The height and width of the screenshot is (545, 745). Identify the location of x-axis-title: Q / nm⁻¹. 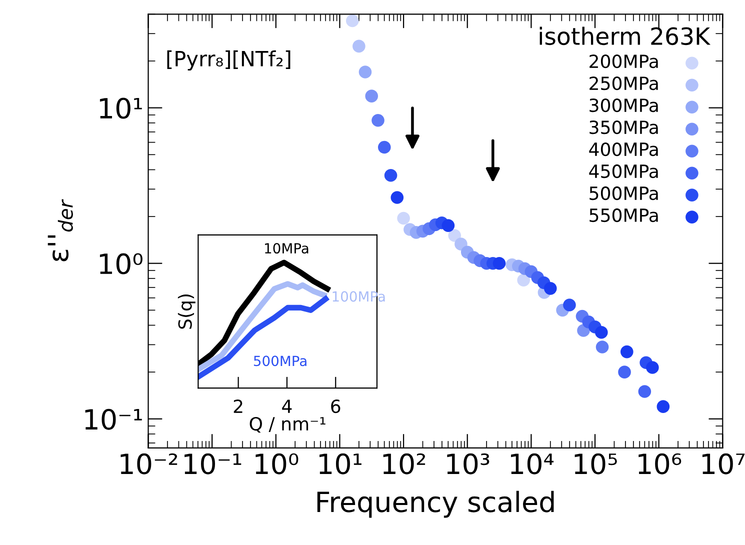
(288, 424).